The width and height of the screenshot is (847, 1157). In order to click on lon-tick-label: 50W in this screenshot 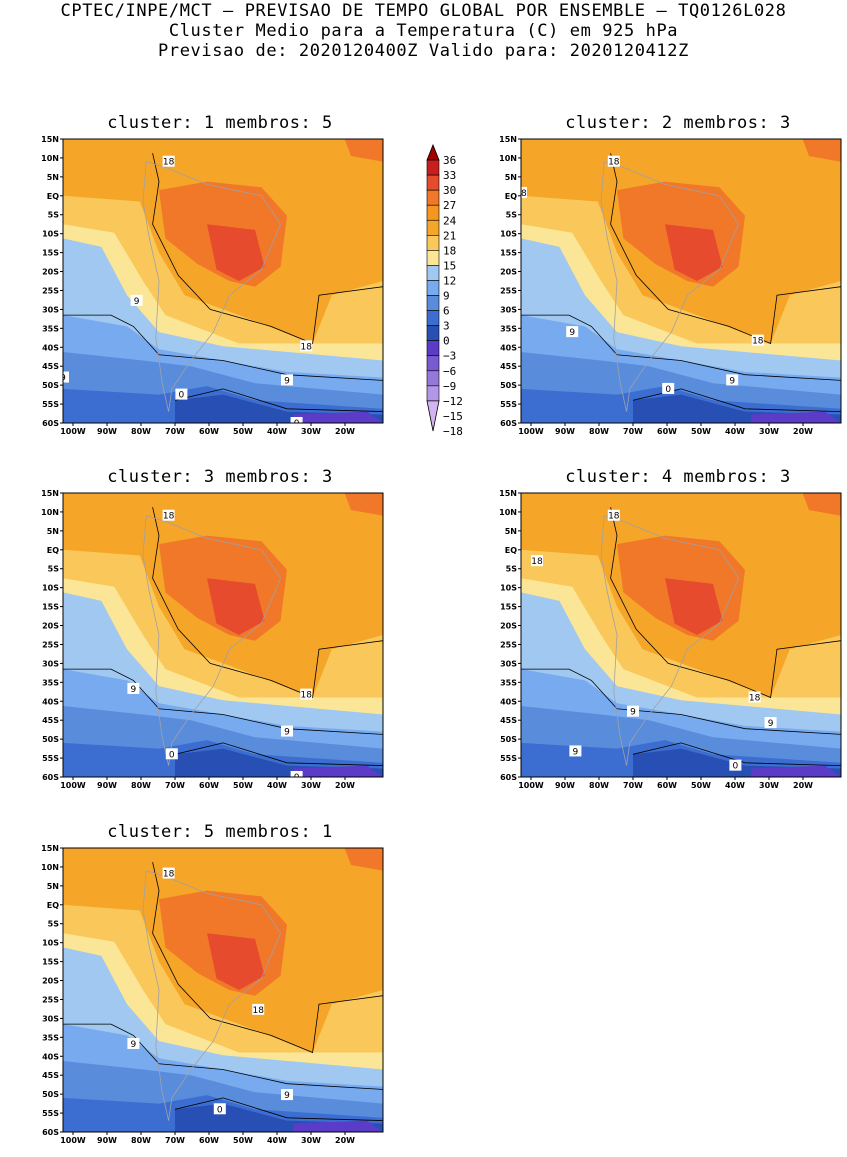, I will do `click(243, 1140)`.